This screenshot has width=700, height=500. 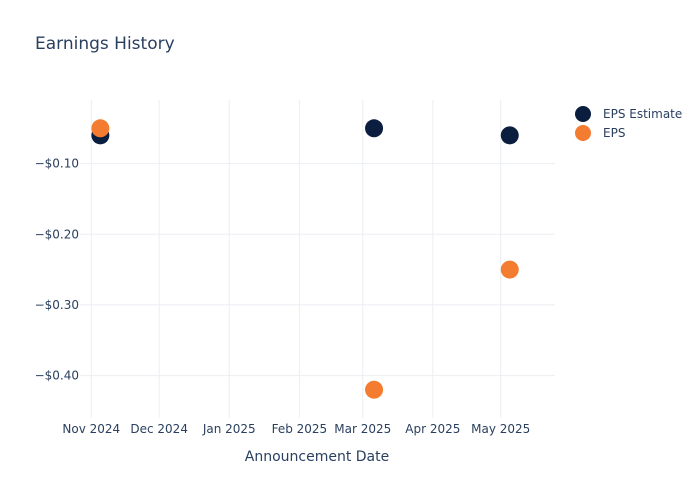 What do you see at coordinates (159, 429) in the screenshot?
I see `x-tick-label: Dec 2024` at bounding box center [159, 429].